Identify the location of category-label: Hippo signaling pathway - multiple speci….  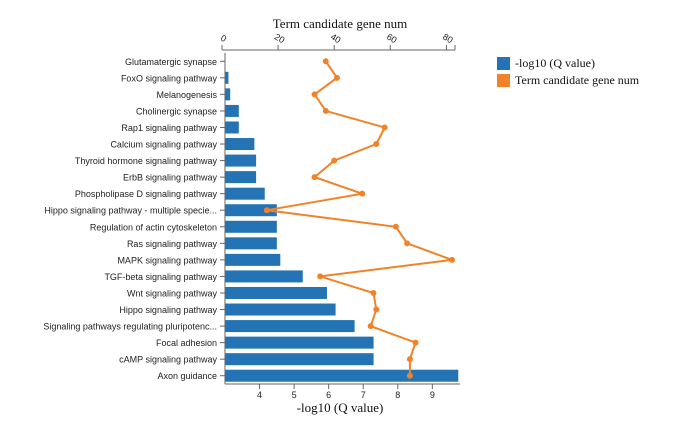
(130, 211).